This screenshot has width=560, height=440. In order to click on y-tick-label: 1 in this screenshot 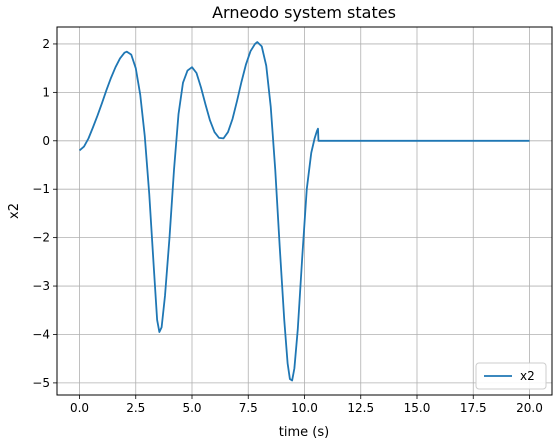, I will do `click(46, 92)`.